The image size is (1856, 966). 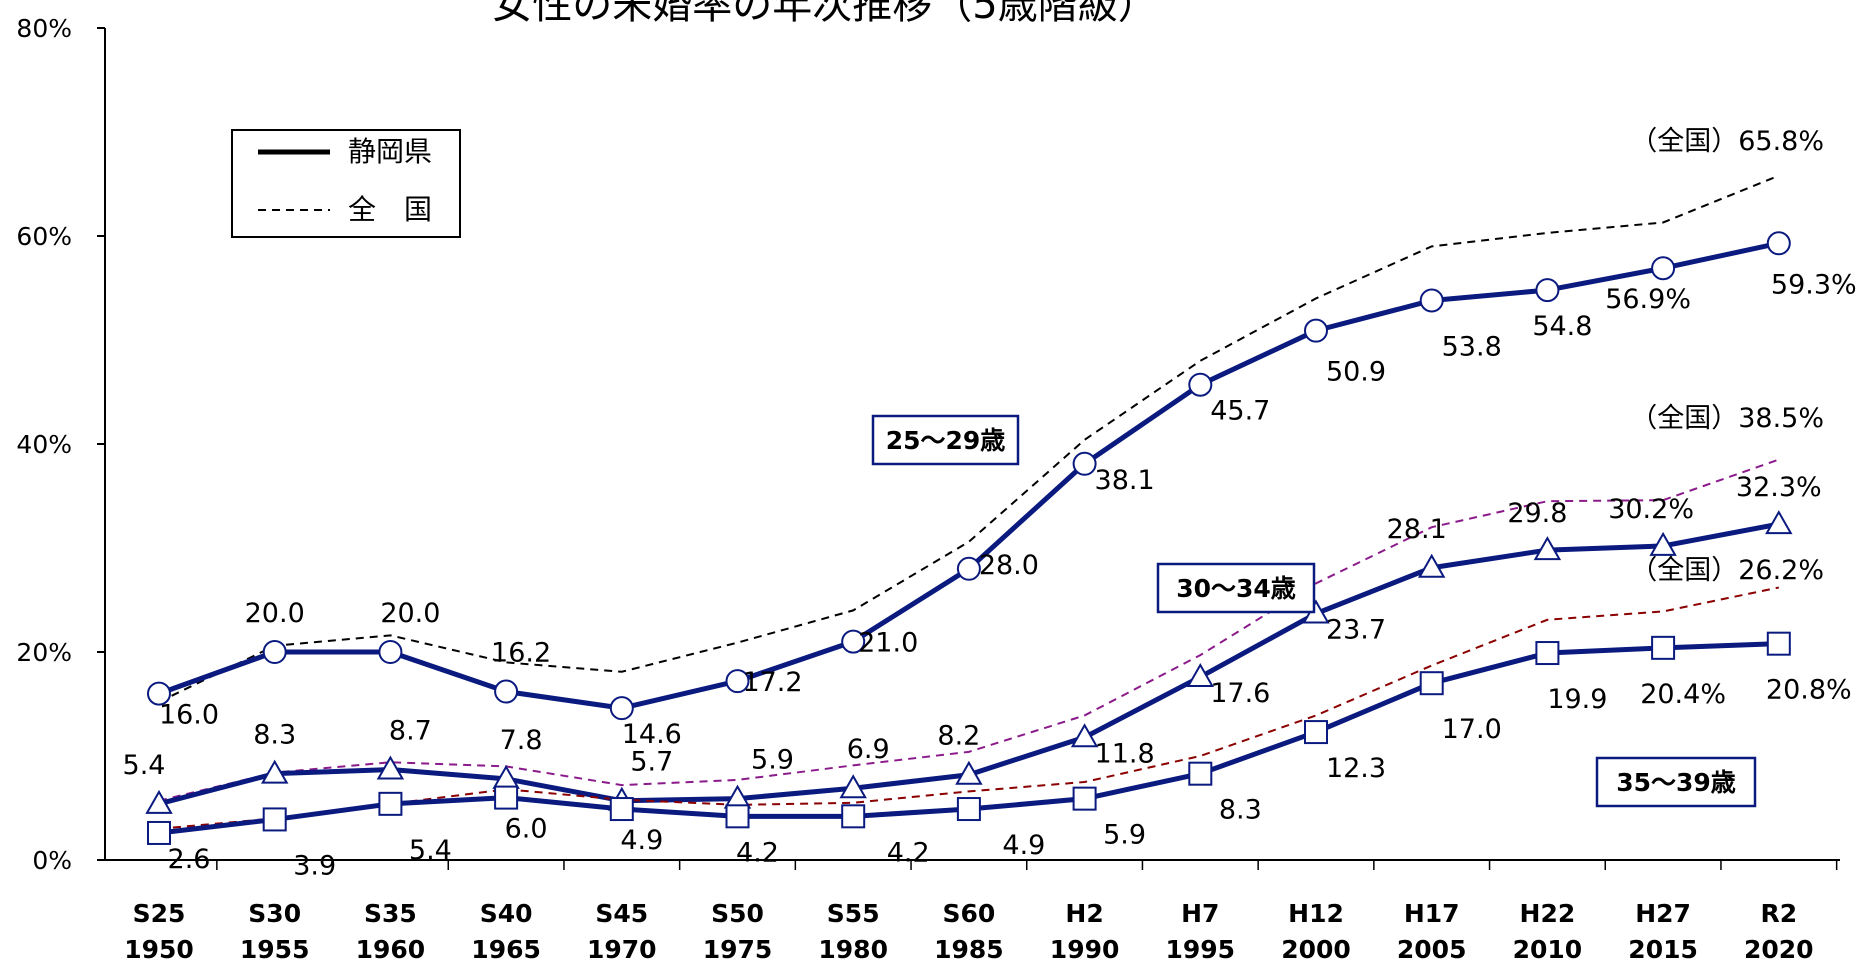 What do you see at coordinates (1316, 913) in the screenshot?
I see `x-tick-label-era: H12` at bounding box center [1316, 913].